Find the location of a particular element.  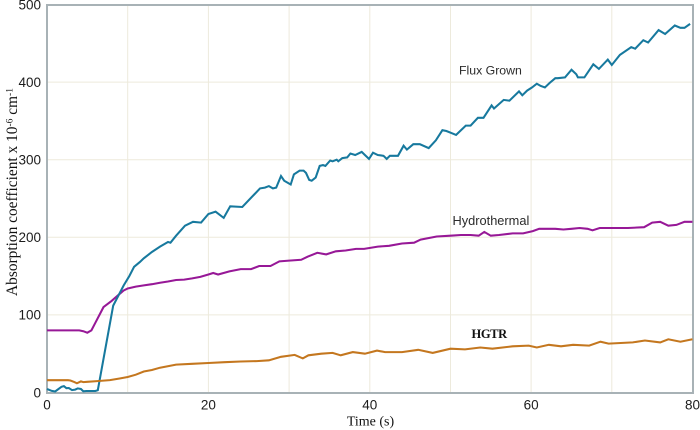

svg-text: 400 is located at coordinates (29, 82).